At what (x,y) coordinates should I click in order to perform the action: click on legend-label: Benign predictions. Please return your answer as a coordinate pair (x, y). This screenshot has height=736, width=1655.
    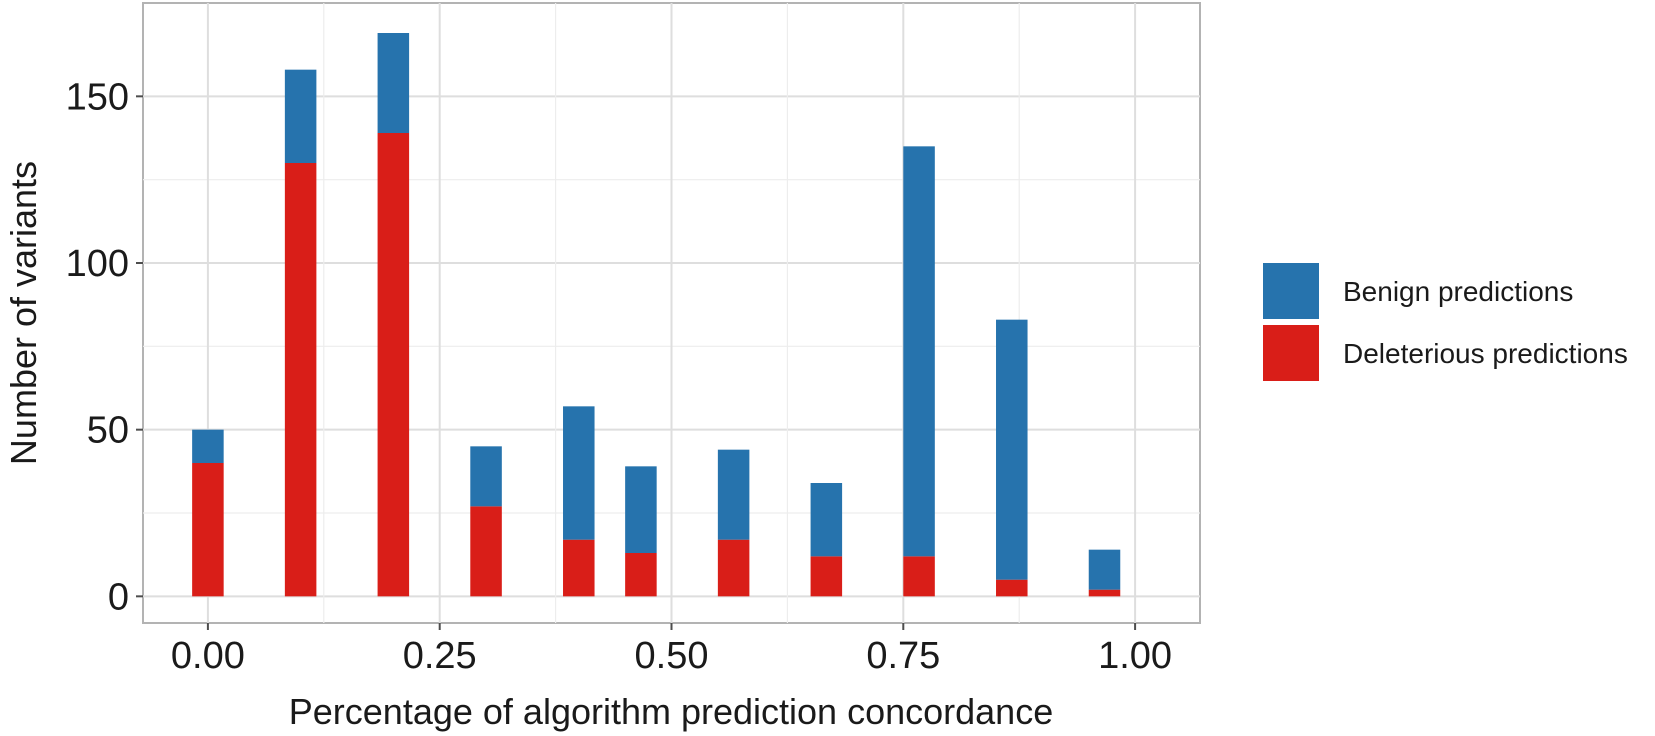
    Looking at the image, I should click on (1458, 291).